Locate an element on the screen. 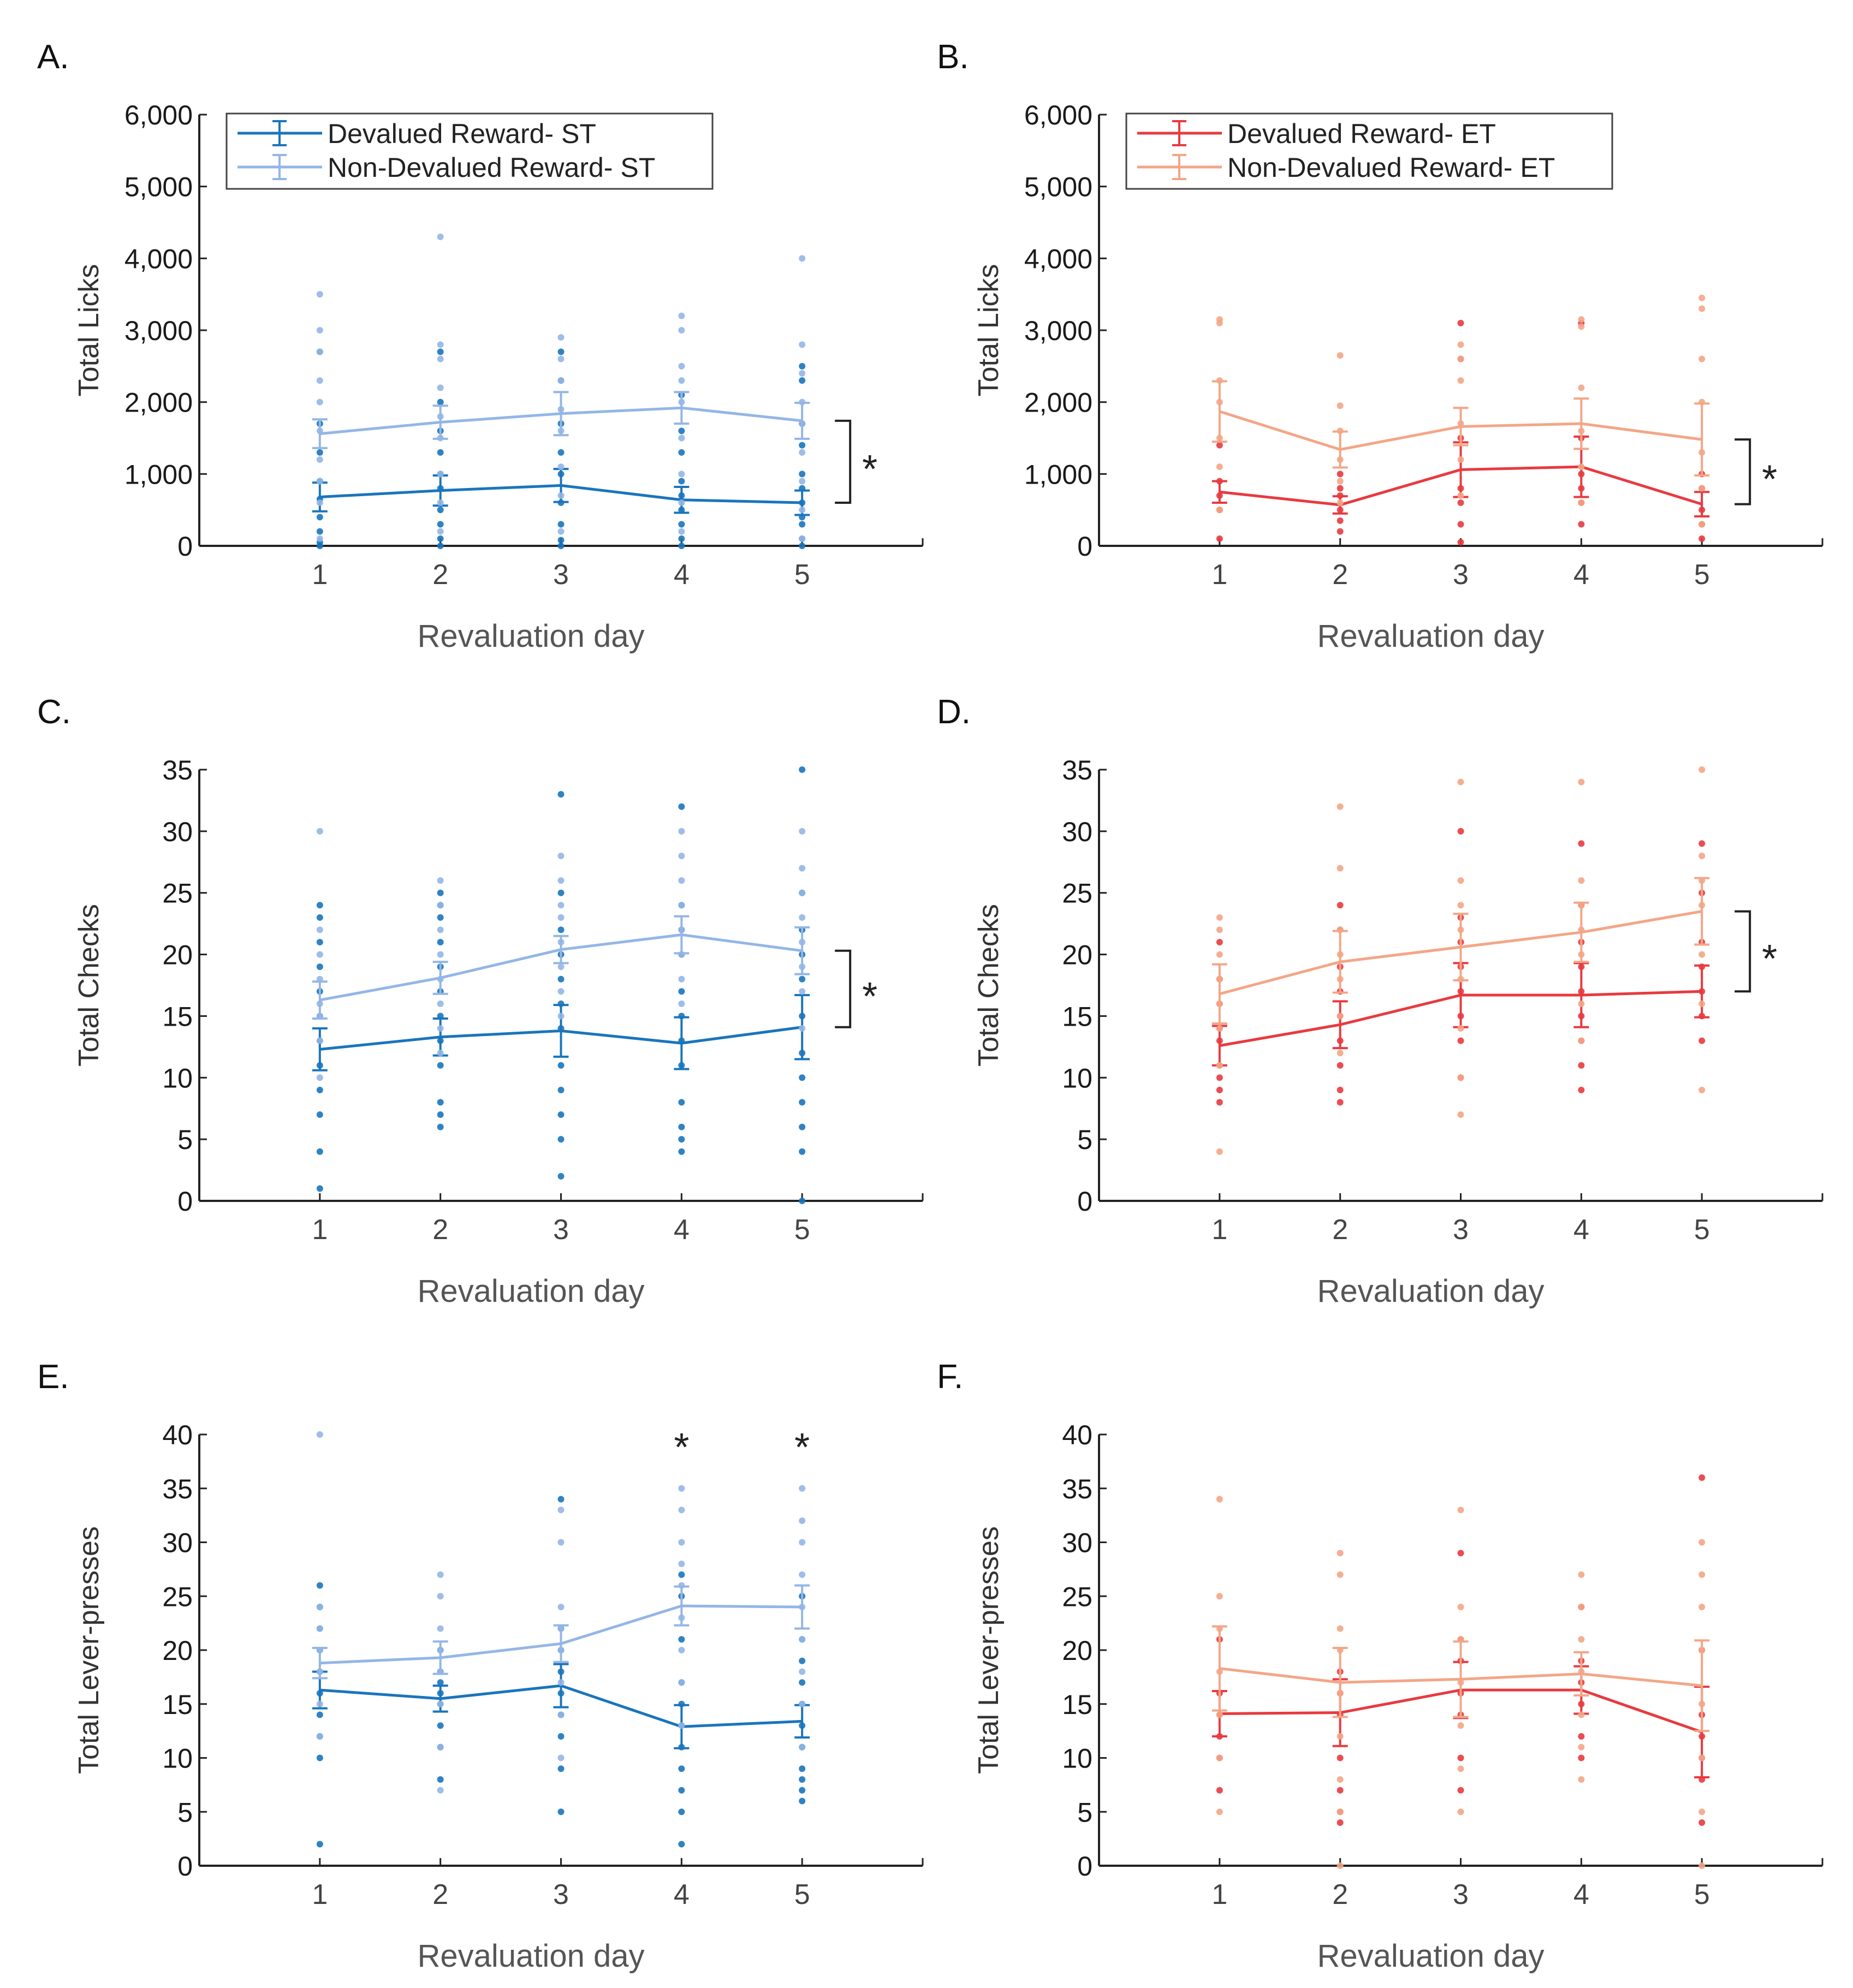 The height and width of the screenshot is (1988, 1853). x-axis-label: Revaluation day is located at coordinates (531, 636).